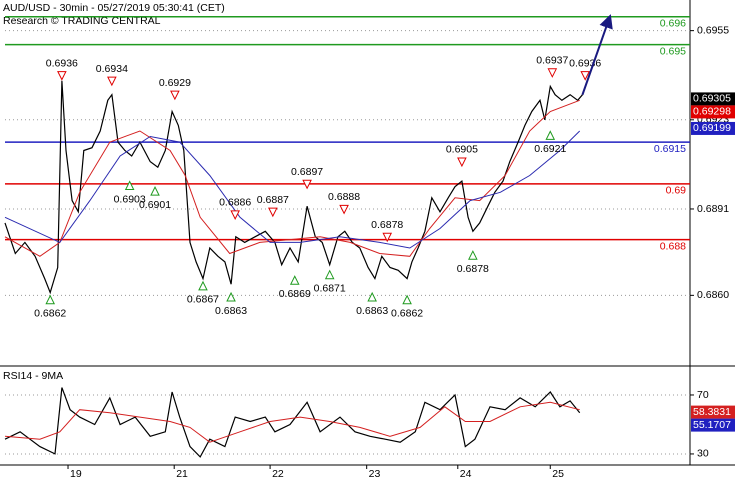  Describe the element at coordinates (112, 69) in the screenshot. I see `high-label: 0.6934` at that location.